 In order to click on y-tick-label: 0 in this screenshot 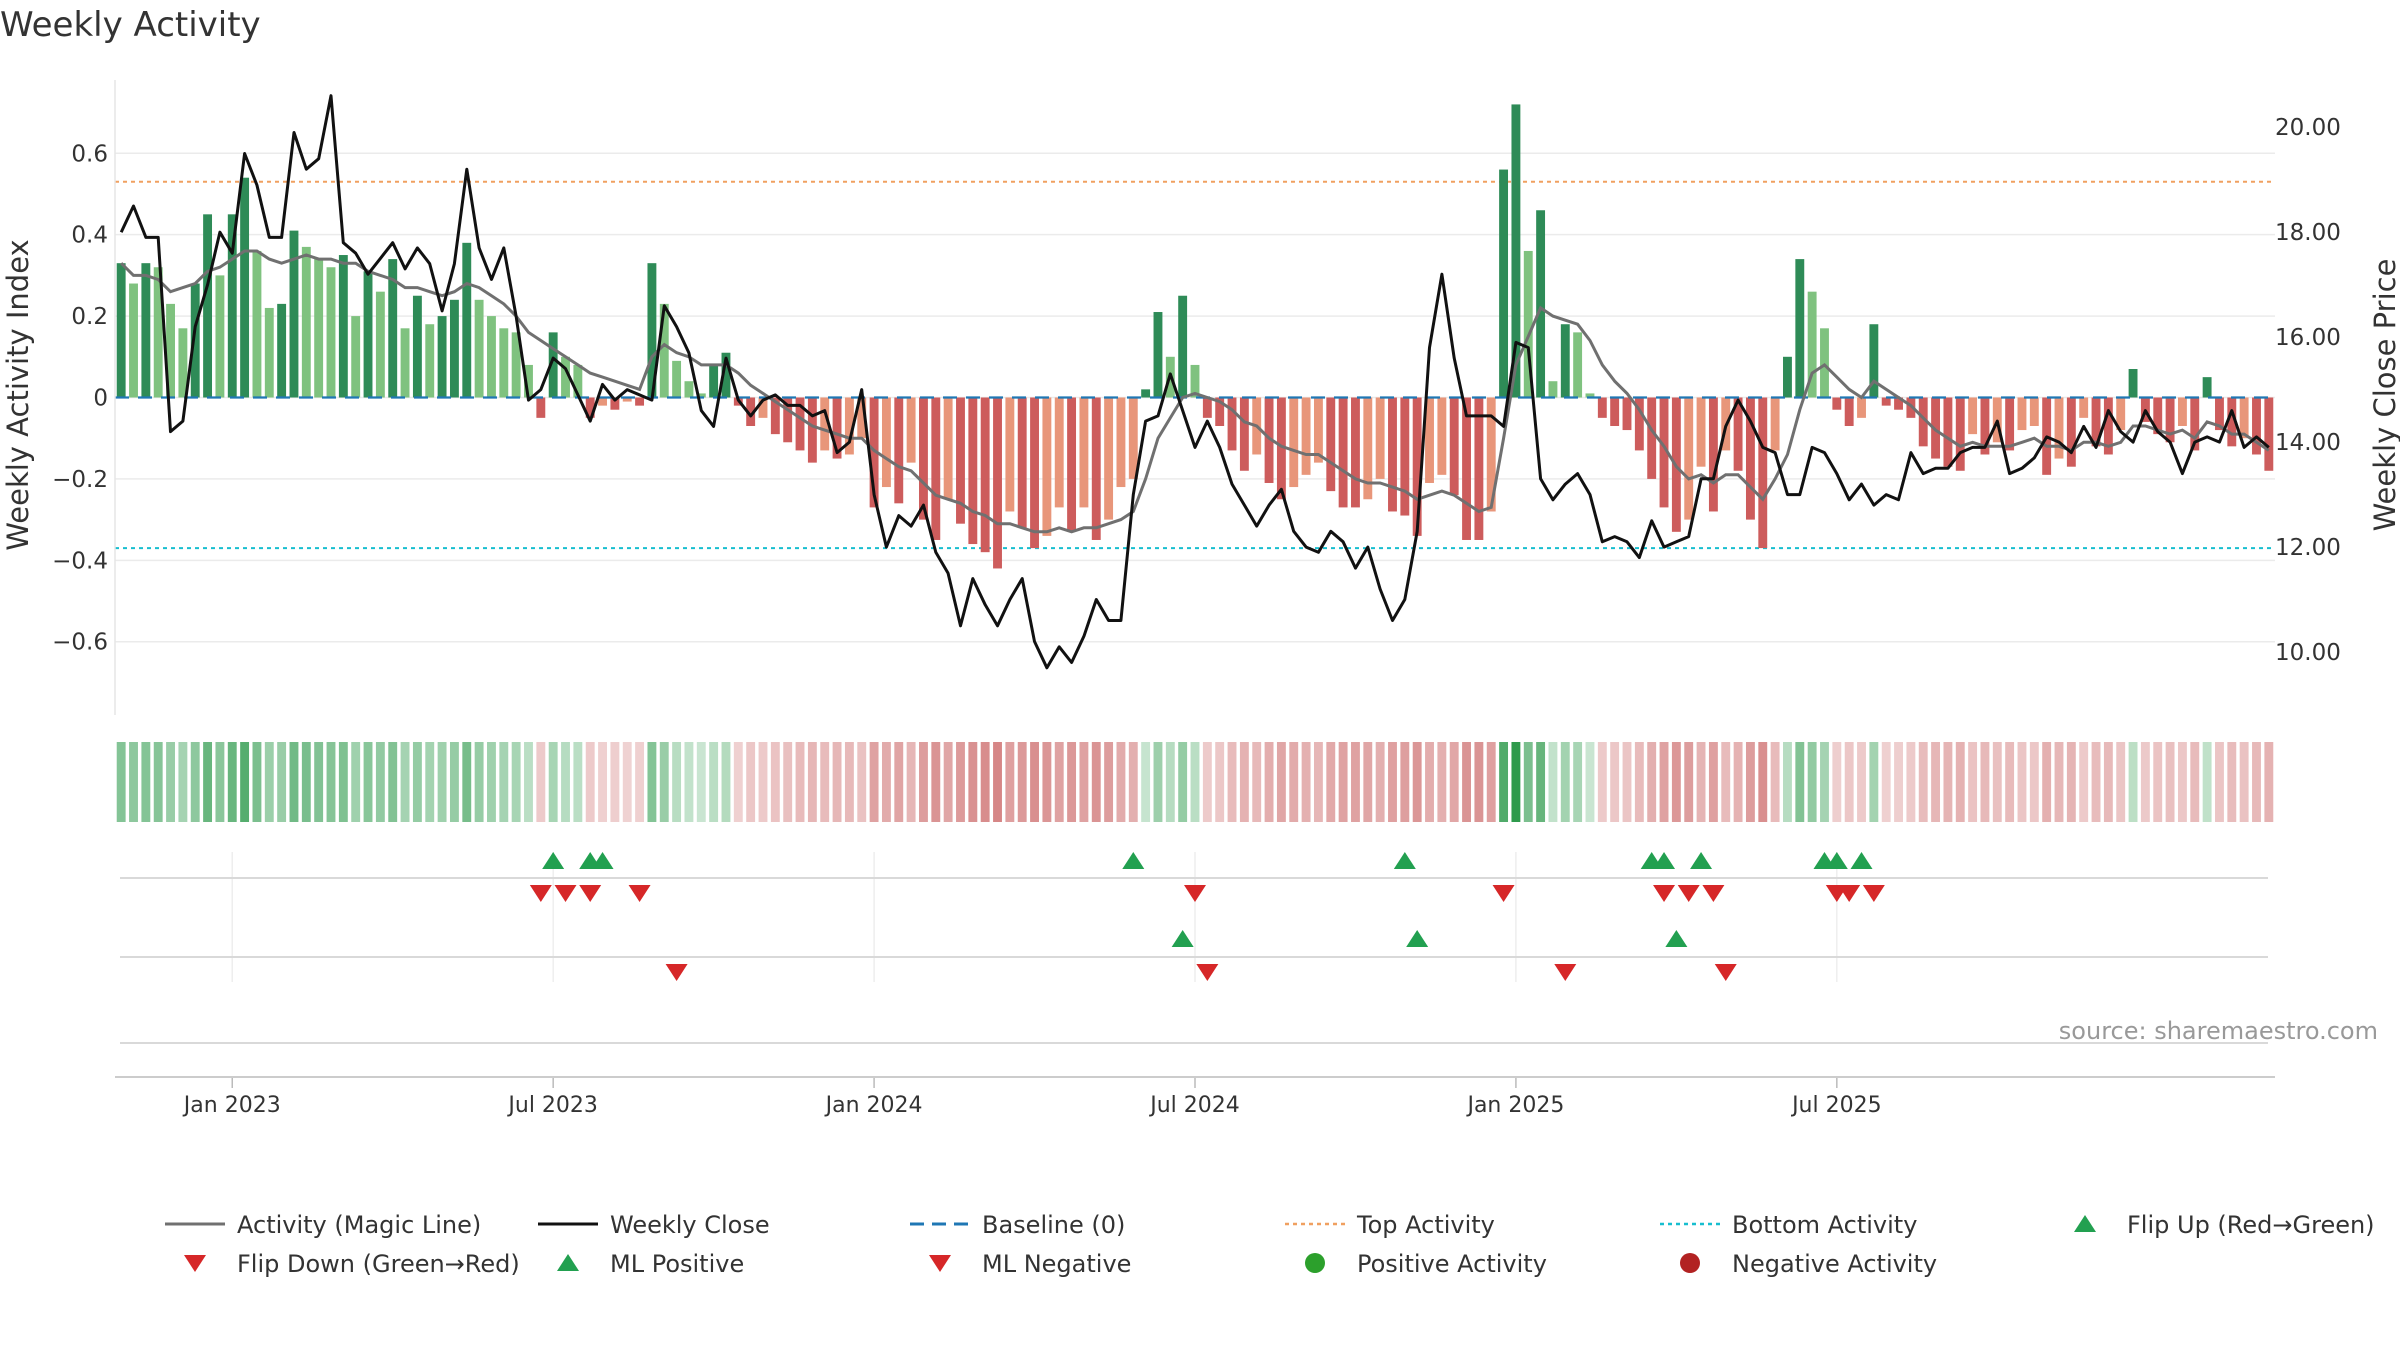, I will do `click(100, 399)`.